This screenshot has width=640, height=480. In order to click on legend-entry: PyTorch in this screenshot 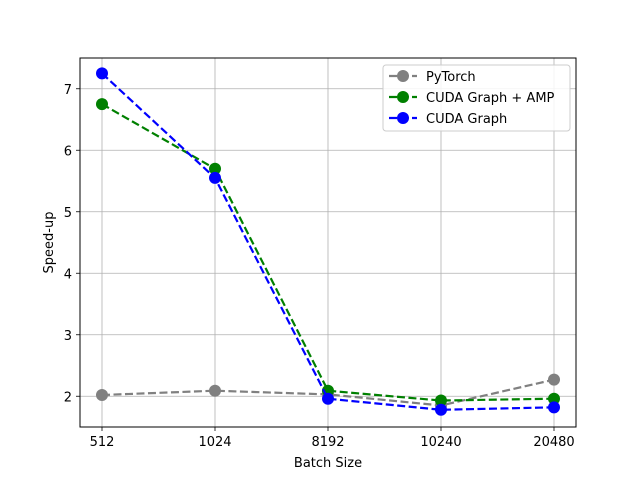, I will do `click(432, 77)`.